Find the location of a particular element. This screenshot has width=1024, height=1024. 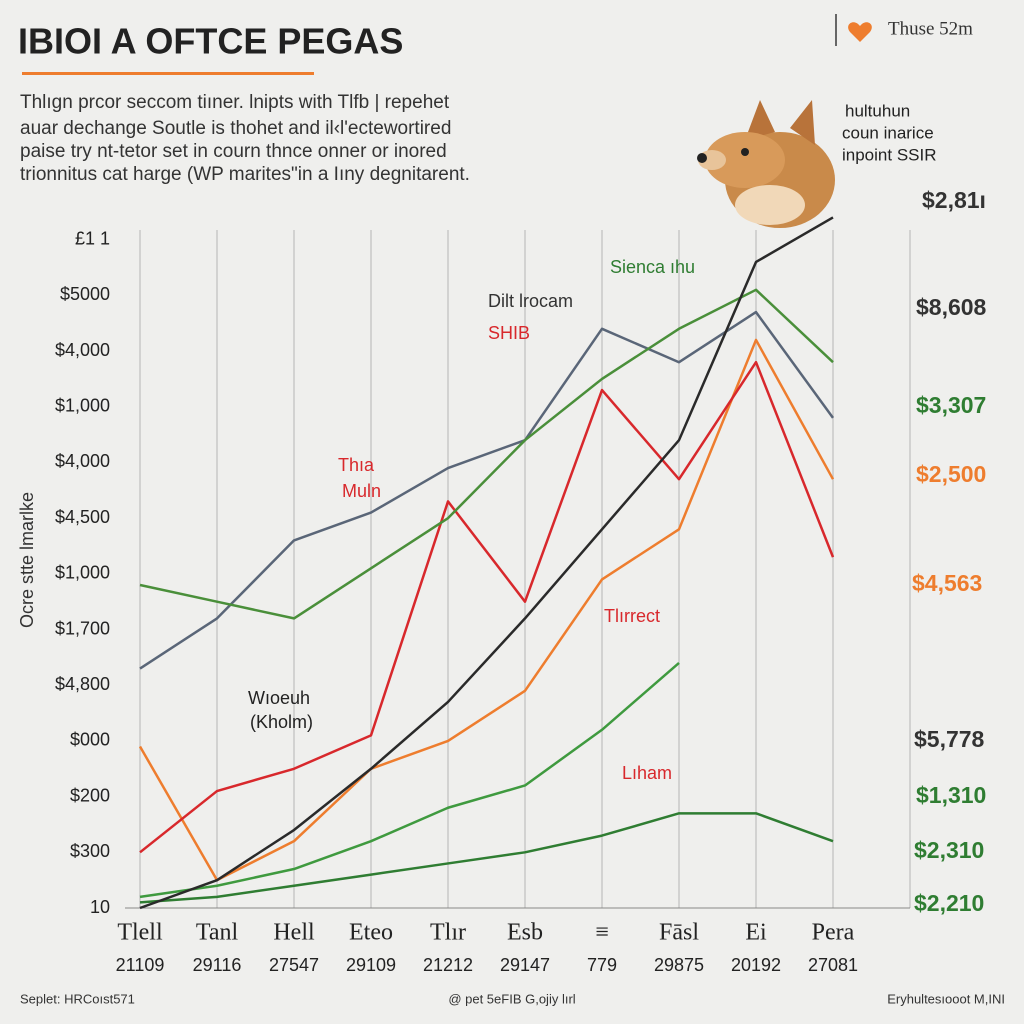

x-tick-label: ≡ is located at coordinates (602, 933).